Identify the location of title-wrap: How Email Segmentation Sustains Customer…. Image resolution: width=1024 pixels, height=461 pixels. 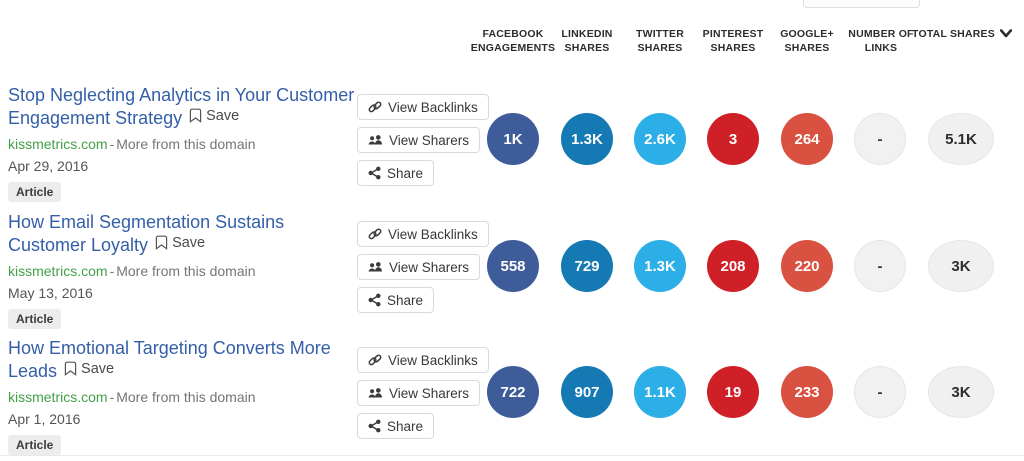
(184, 234).